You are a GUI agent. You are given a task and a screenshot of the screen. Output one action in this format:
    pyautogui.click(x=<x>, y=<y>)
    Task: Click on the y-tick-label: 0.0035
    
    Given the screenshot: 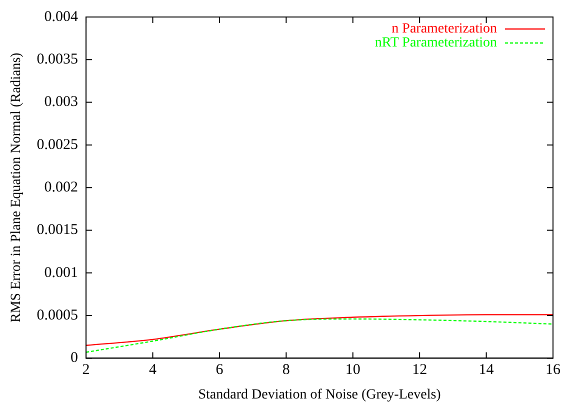 What is the action you would take?
    pyautogui.click(x=57, y=60)
    